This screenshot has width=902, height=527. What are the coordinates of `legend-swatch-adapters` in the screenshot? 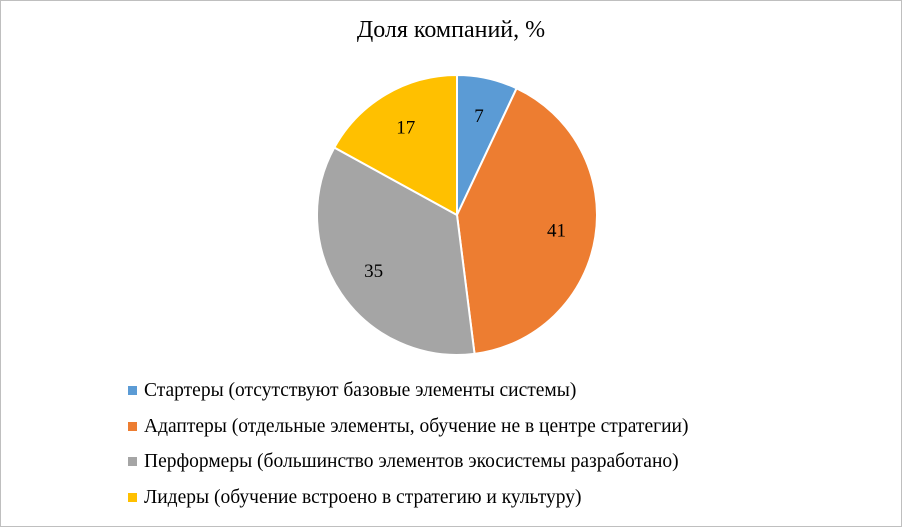 It's located at (132, 426).